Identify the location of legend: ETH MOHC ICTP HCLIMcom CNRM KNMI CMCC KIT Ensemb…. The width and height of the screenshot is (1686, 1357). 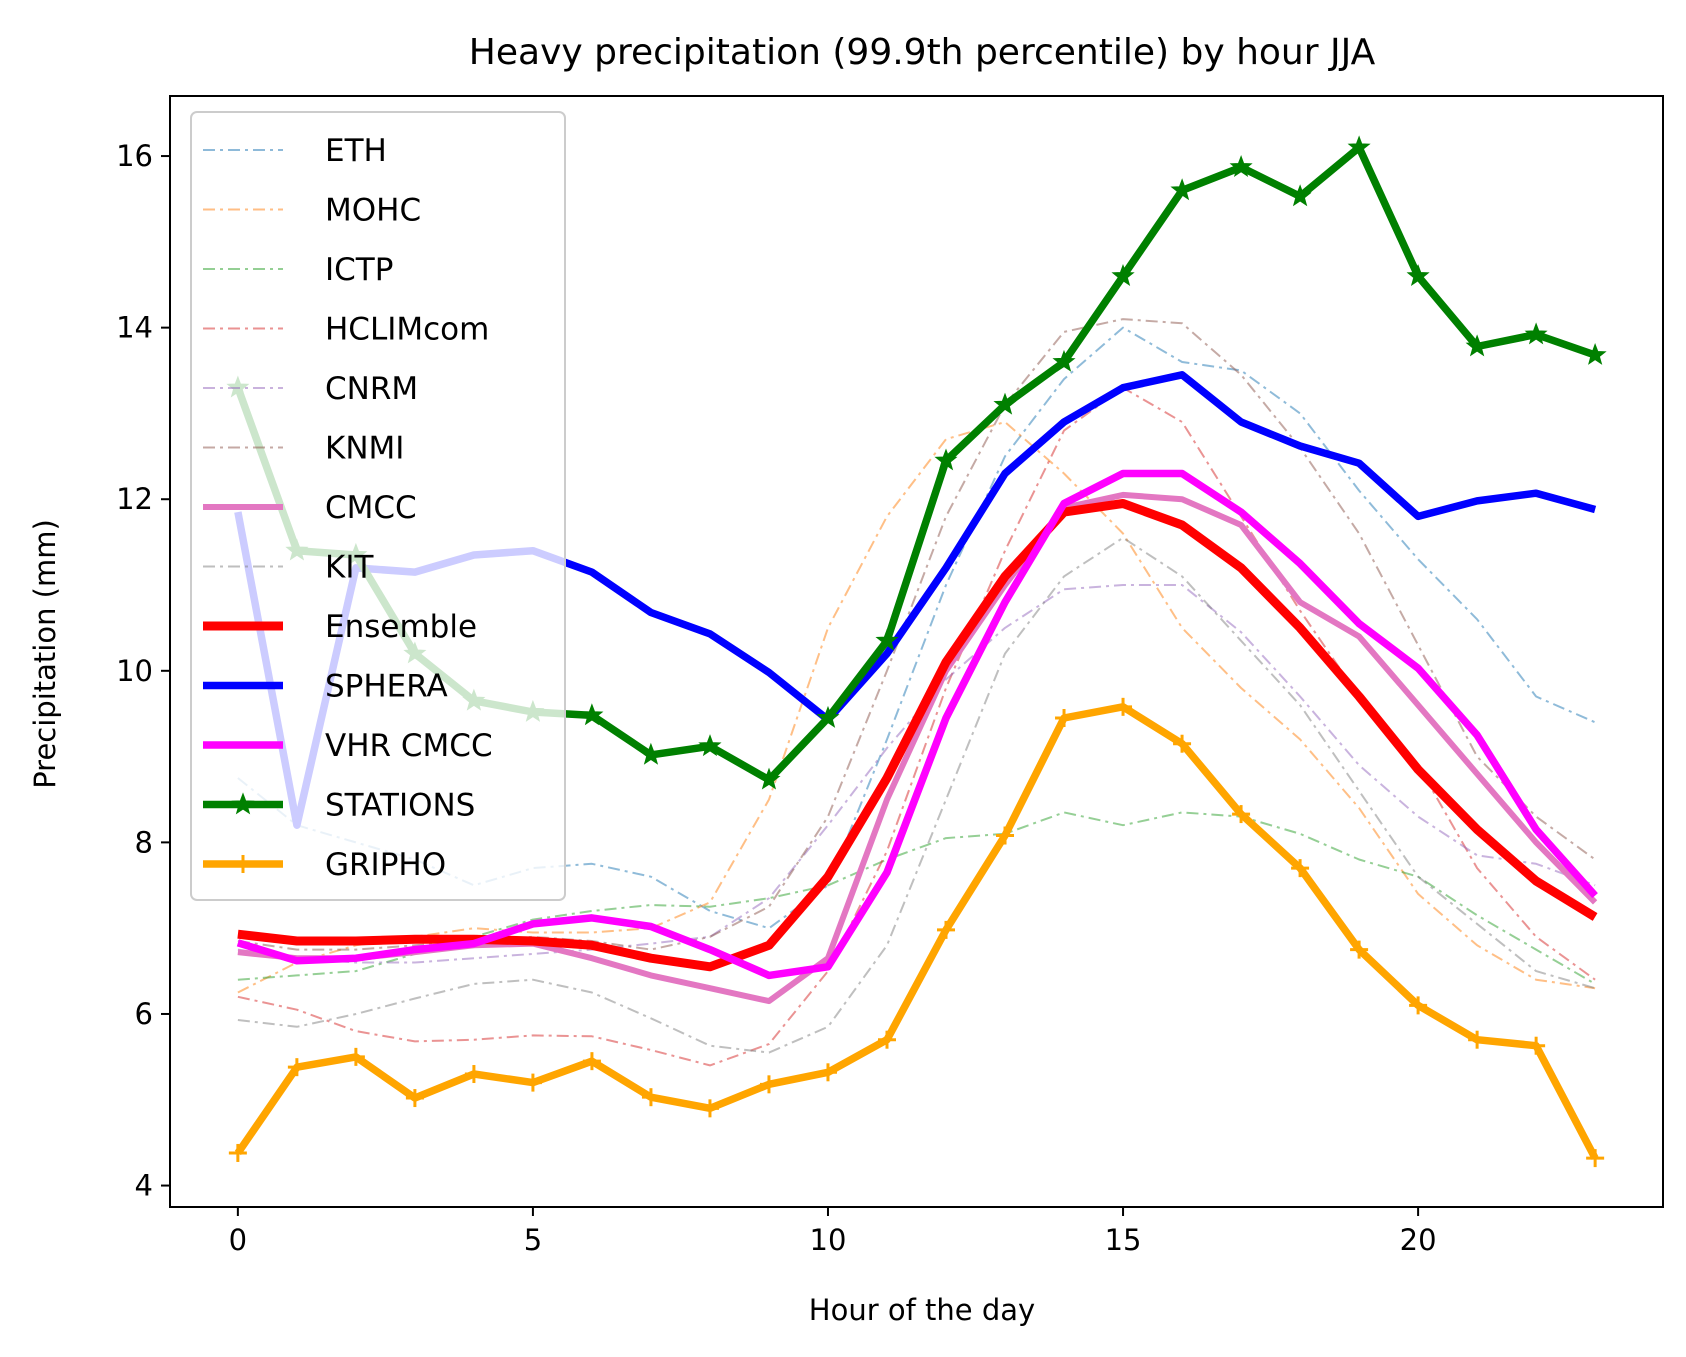
(378, 506).